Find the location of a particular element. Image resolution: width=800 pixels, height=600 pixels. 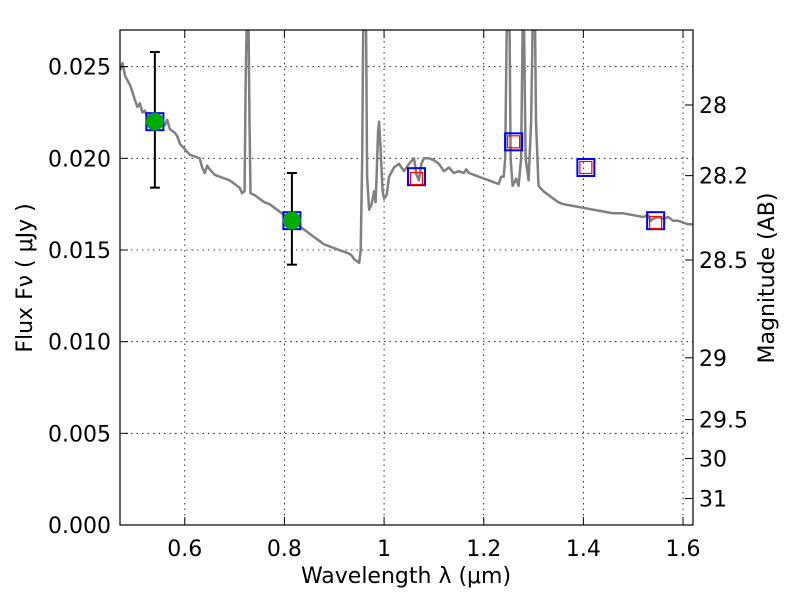

y2-tick-label: 28.5 is located at coordinates (723, 261).